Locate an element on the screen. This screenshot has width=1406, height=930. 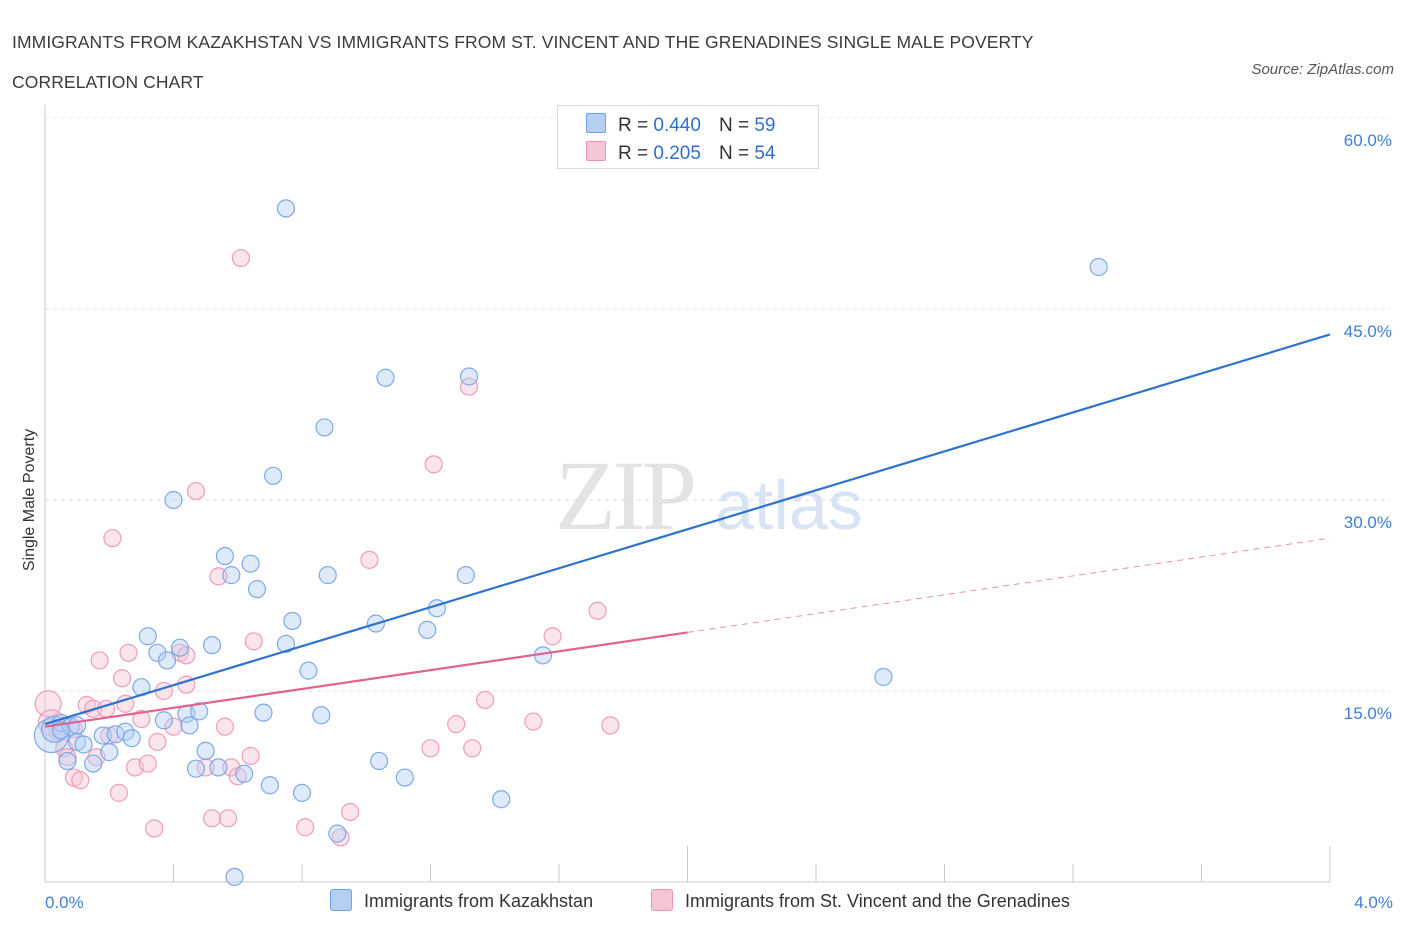
legend-swatch-pink is located at coordinates (596, 151).